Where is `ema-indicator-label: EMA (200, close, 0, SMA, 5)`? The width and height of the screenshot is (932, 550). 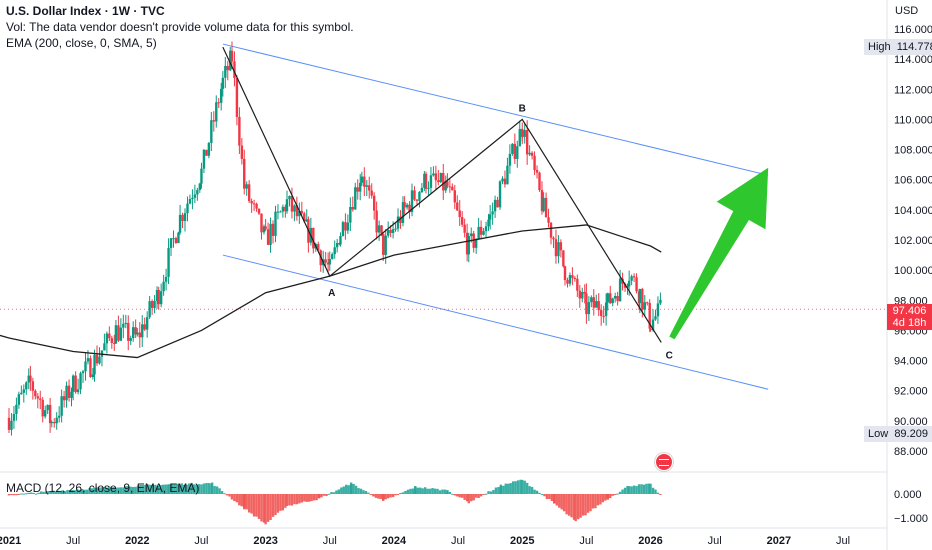
ema-indicator-label: EMA (200, close, 0, SMA, 5) is located at coordinates (81, 43).